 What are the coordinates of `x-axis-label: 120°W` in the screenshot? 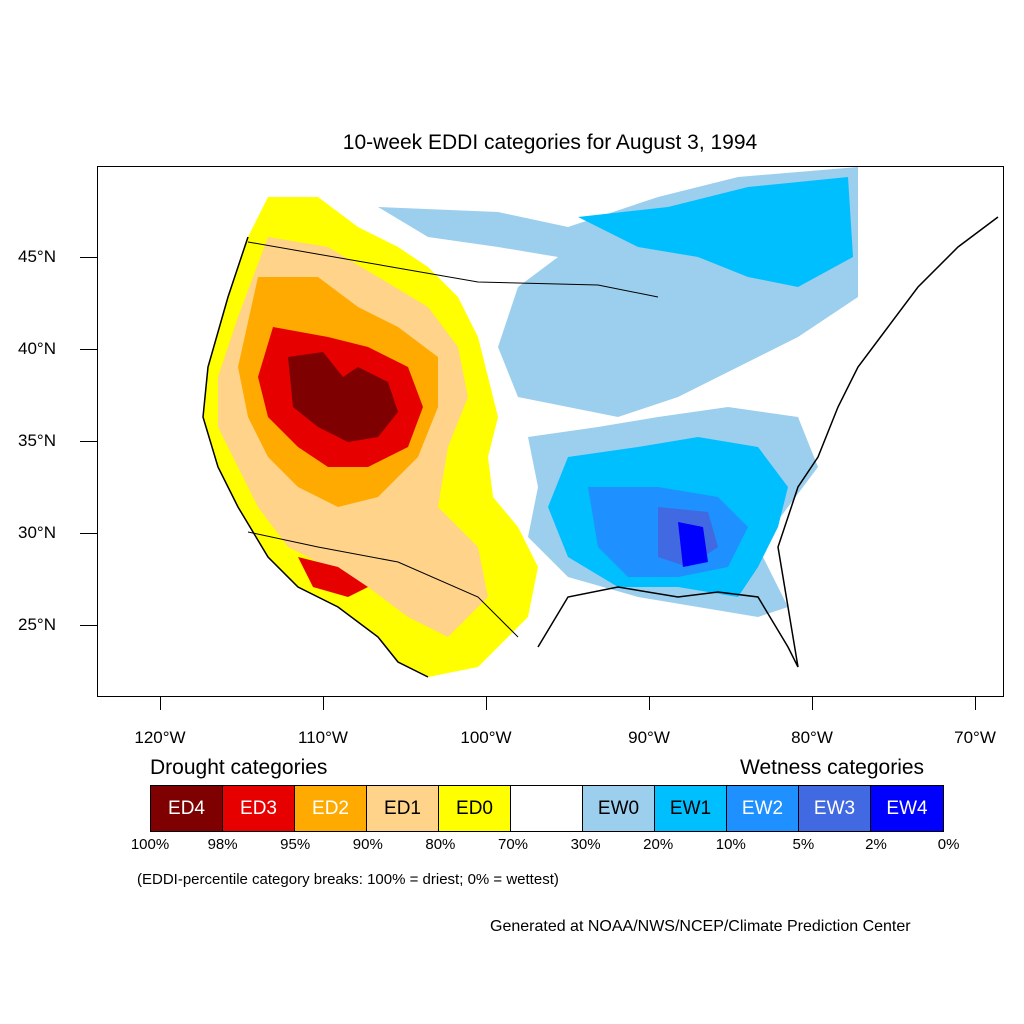 It's located at (160, 737).